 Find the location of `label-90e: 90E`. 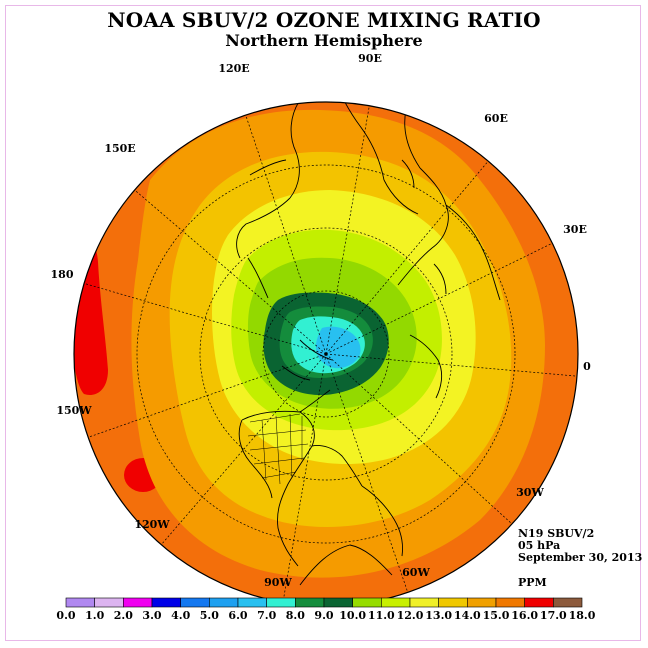

label-90e: 90E is located at coordinates (370, 58).